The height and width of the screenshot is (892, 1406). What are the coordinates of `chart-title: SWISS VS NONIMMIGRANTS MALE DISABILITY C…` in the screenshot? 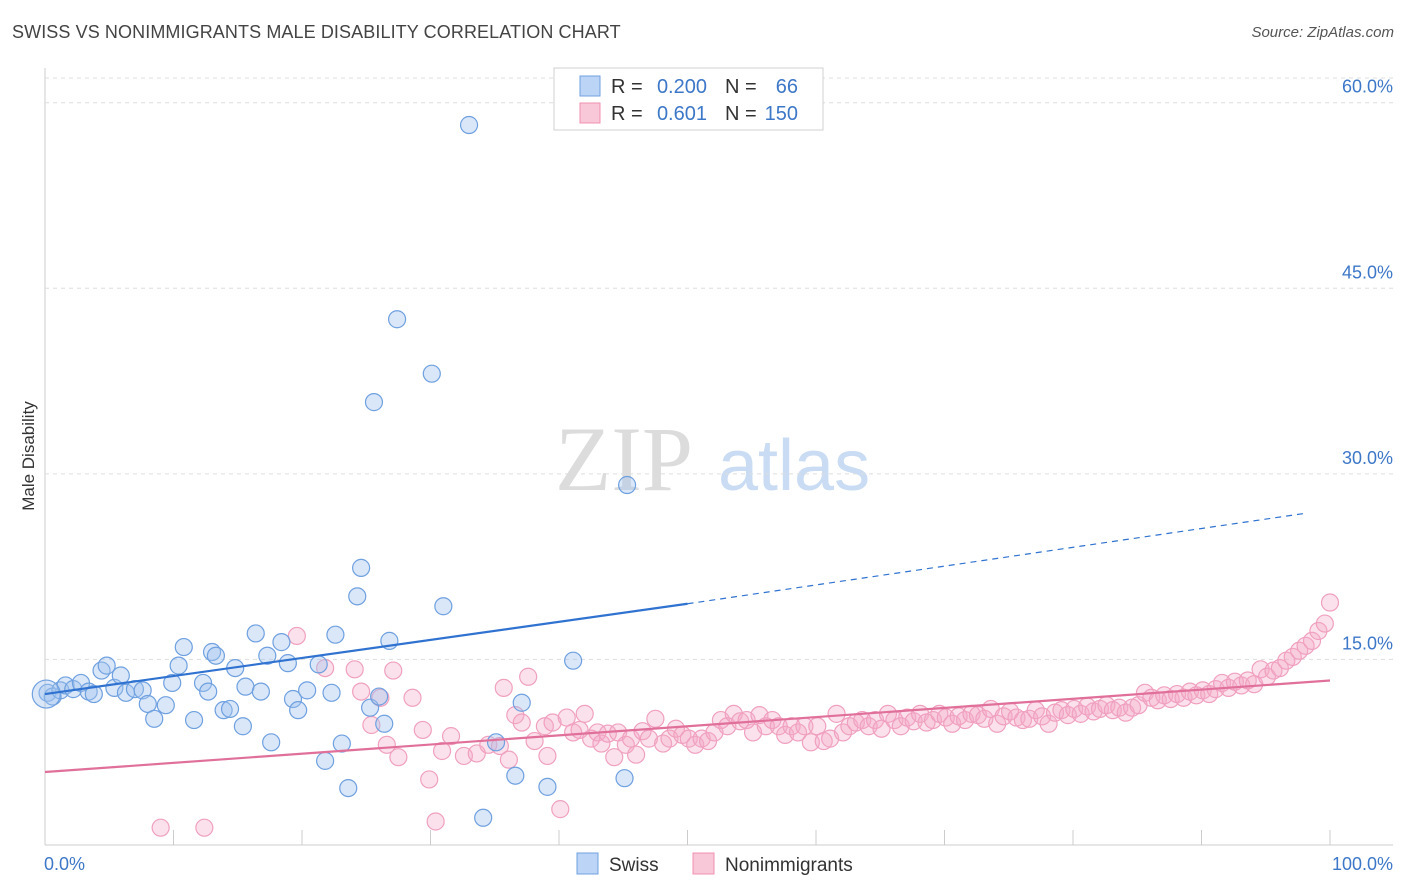 It's located at (316, 32).